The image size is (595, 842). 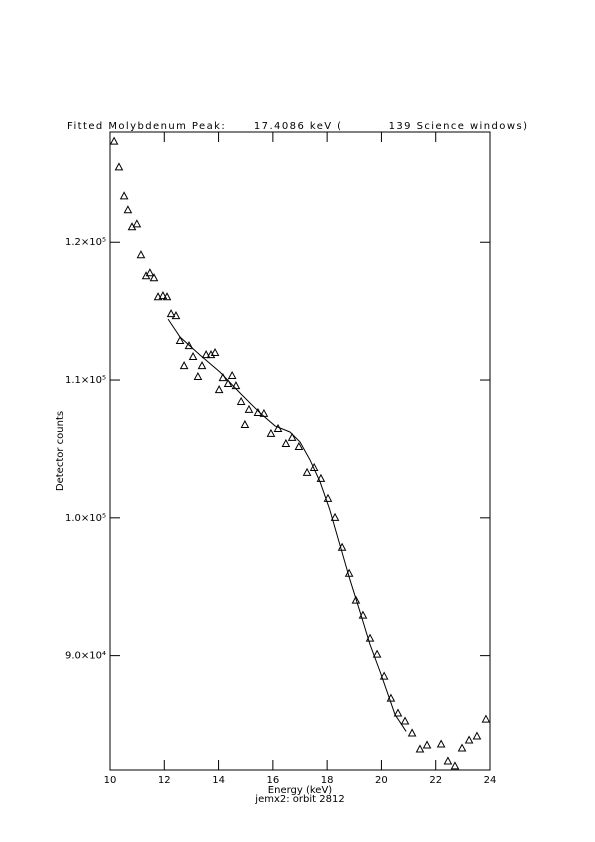 I want to click on x-axis-label: Energy (keV), so click(x=300, y=790).